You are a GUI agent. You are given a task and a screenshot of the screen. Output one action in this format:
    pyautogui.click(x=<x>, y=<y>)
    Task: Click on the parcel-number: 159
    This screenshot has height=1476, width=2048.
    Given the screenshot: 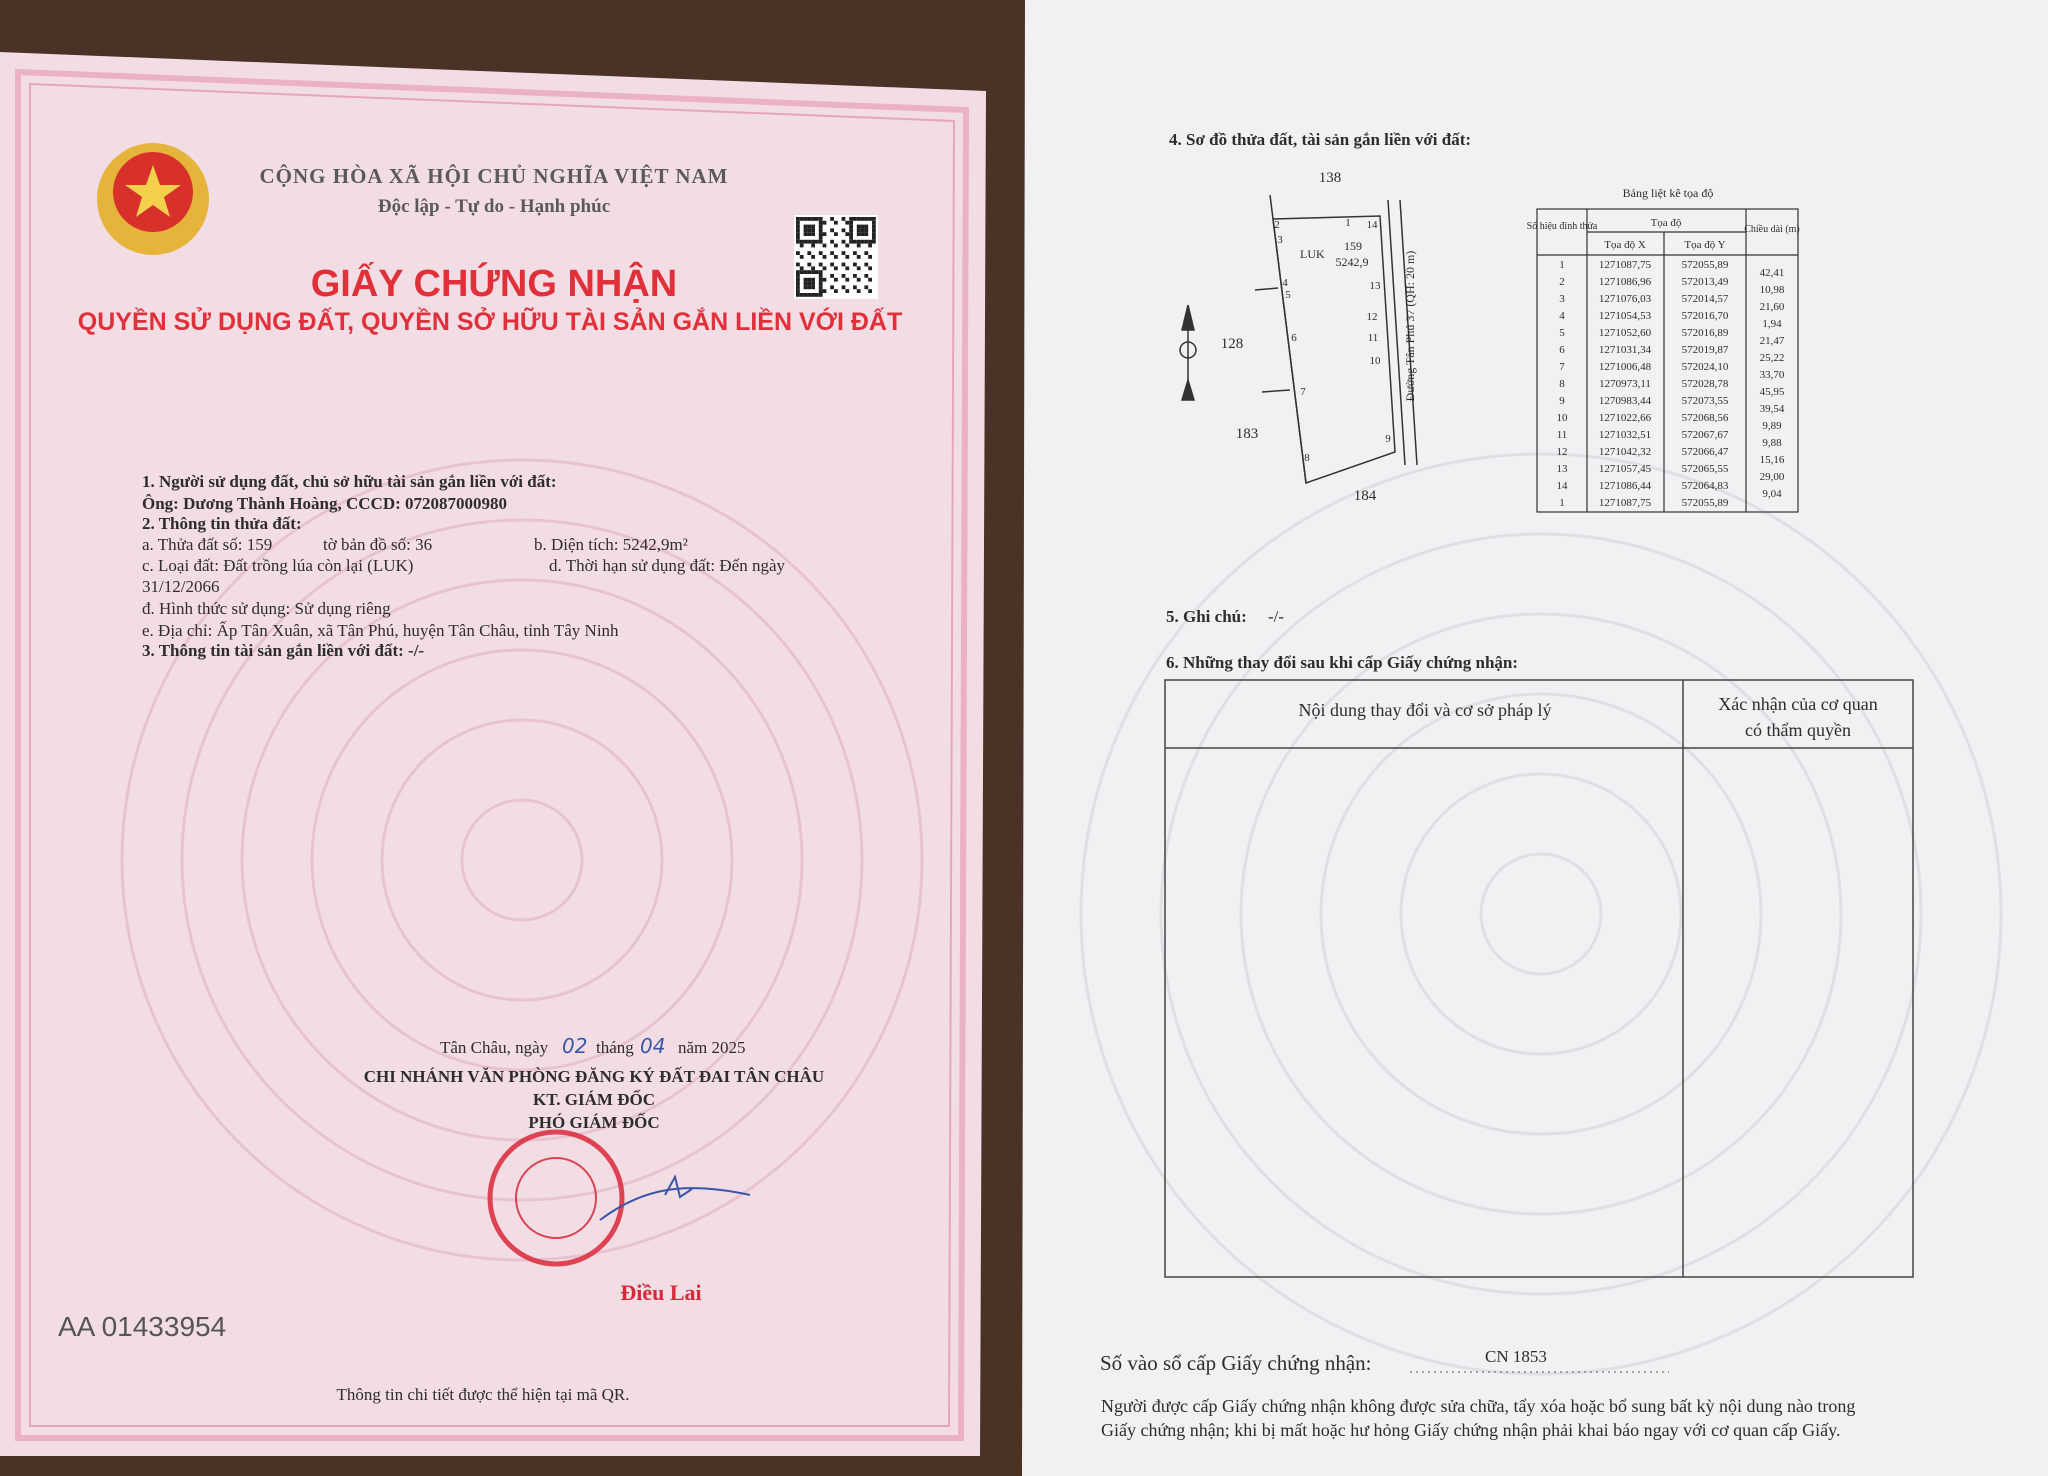 What is the action you would take?
    pyautogui.click(x=1353, y=246)
    